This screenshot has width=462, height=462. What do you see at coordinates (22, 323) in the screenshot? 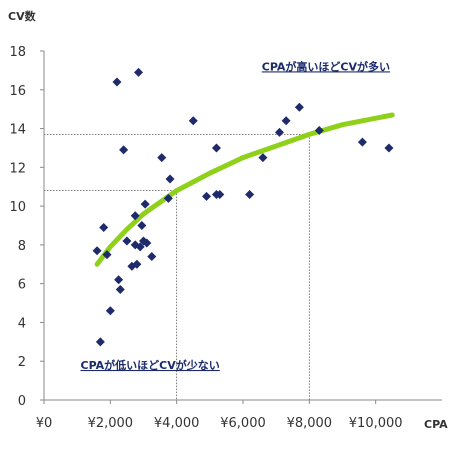
I see `y-tick-label: 4` at bounding box center [22, 323].